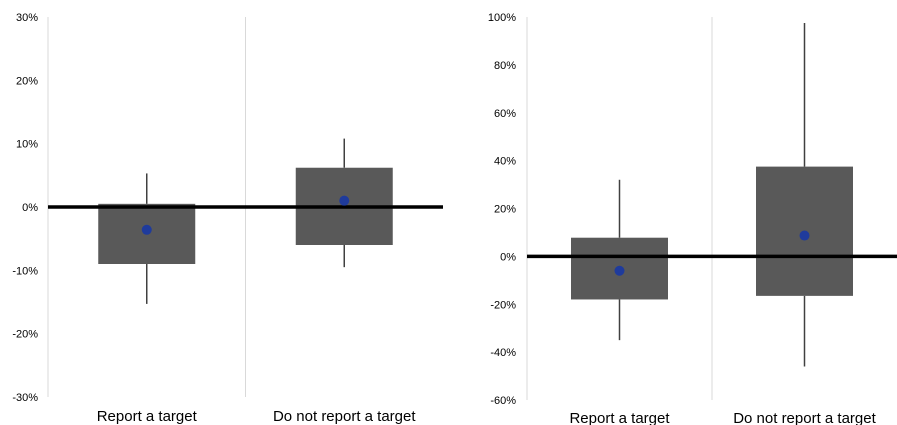 This screenshot has width=897, height=425. What do you see at coordinates (502, 18) in the screenshot?
I see `y-tick-label: 100%` at bounding box center [502, 18].